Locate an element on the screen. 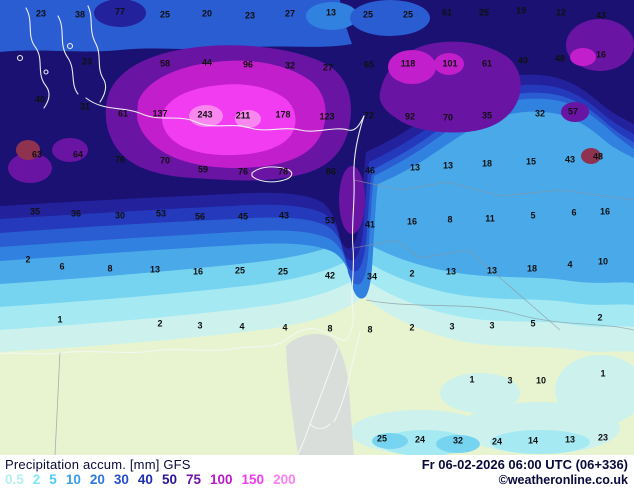 The image size is (634, 490). legend-value-0.5: 0.5 is located at coordinates (14, 479).